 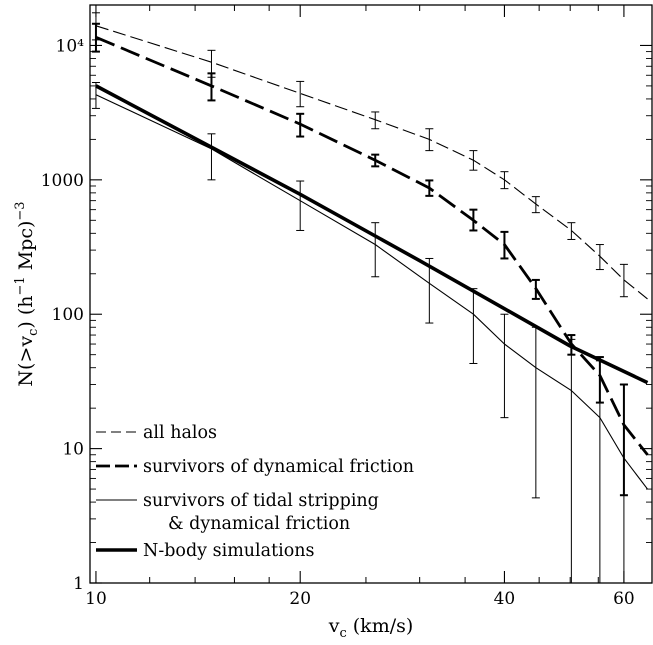 What do you see at coordinates (20, 285) in the screenshot?
I see `y-label-sup: −1` at bounding box center [20, 285].